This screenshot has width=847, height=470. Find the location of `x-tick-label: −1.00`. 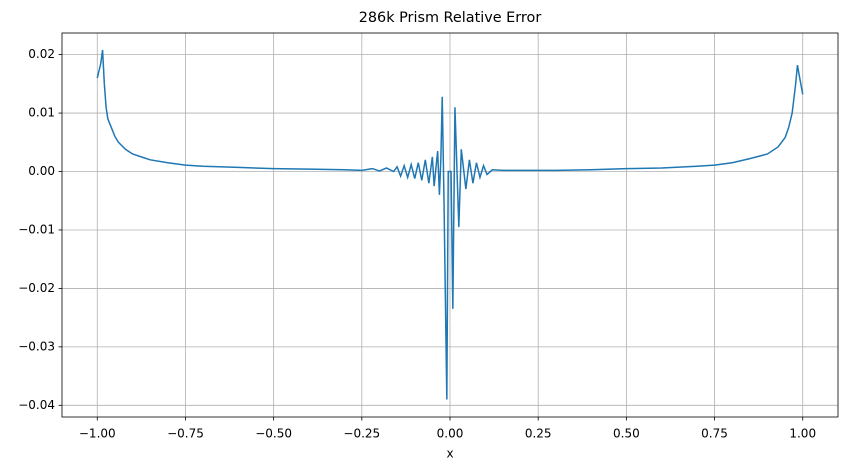

x-tick-label: −1.00 is located at coordinates (97, 434).